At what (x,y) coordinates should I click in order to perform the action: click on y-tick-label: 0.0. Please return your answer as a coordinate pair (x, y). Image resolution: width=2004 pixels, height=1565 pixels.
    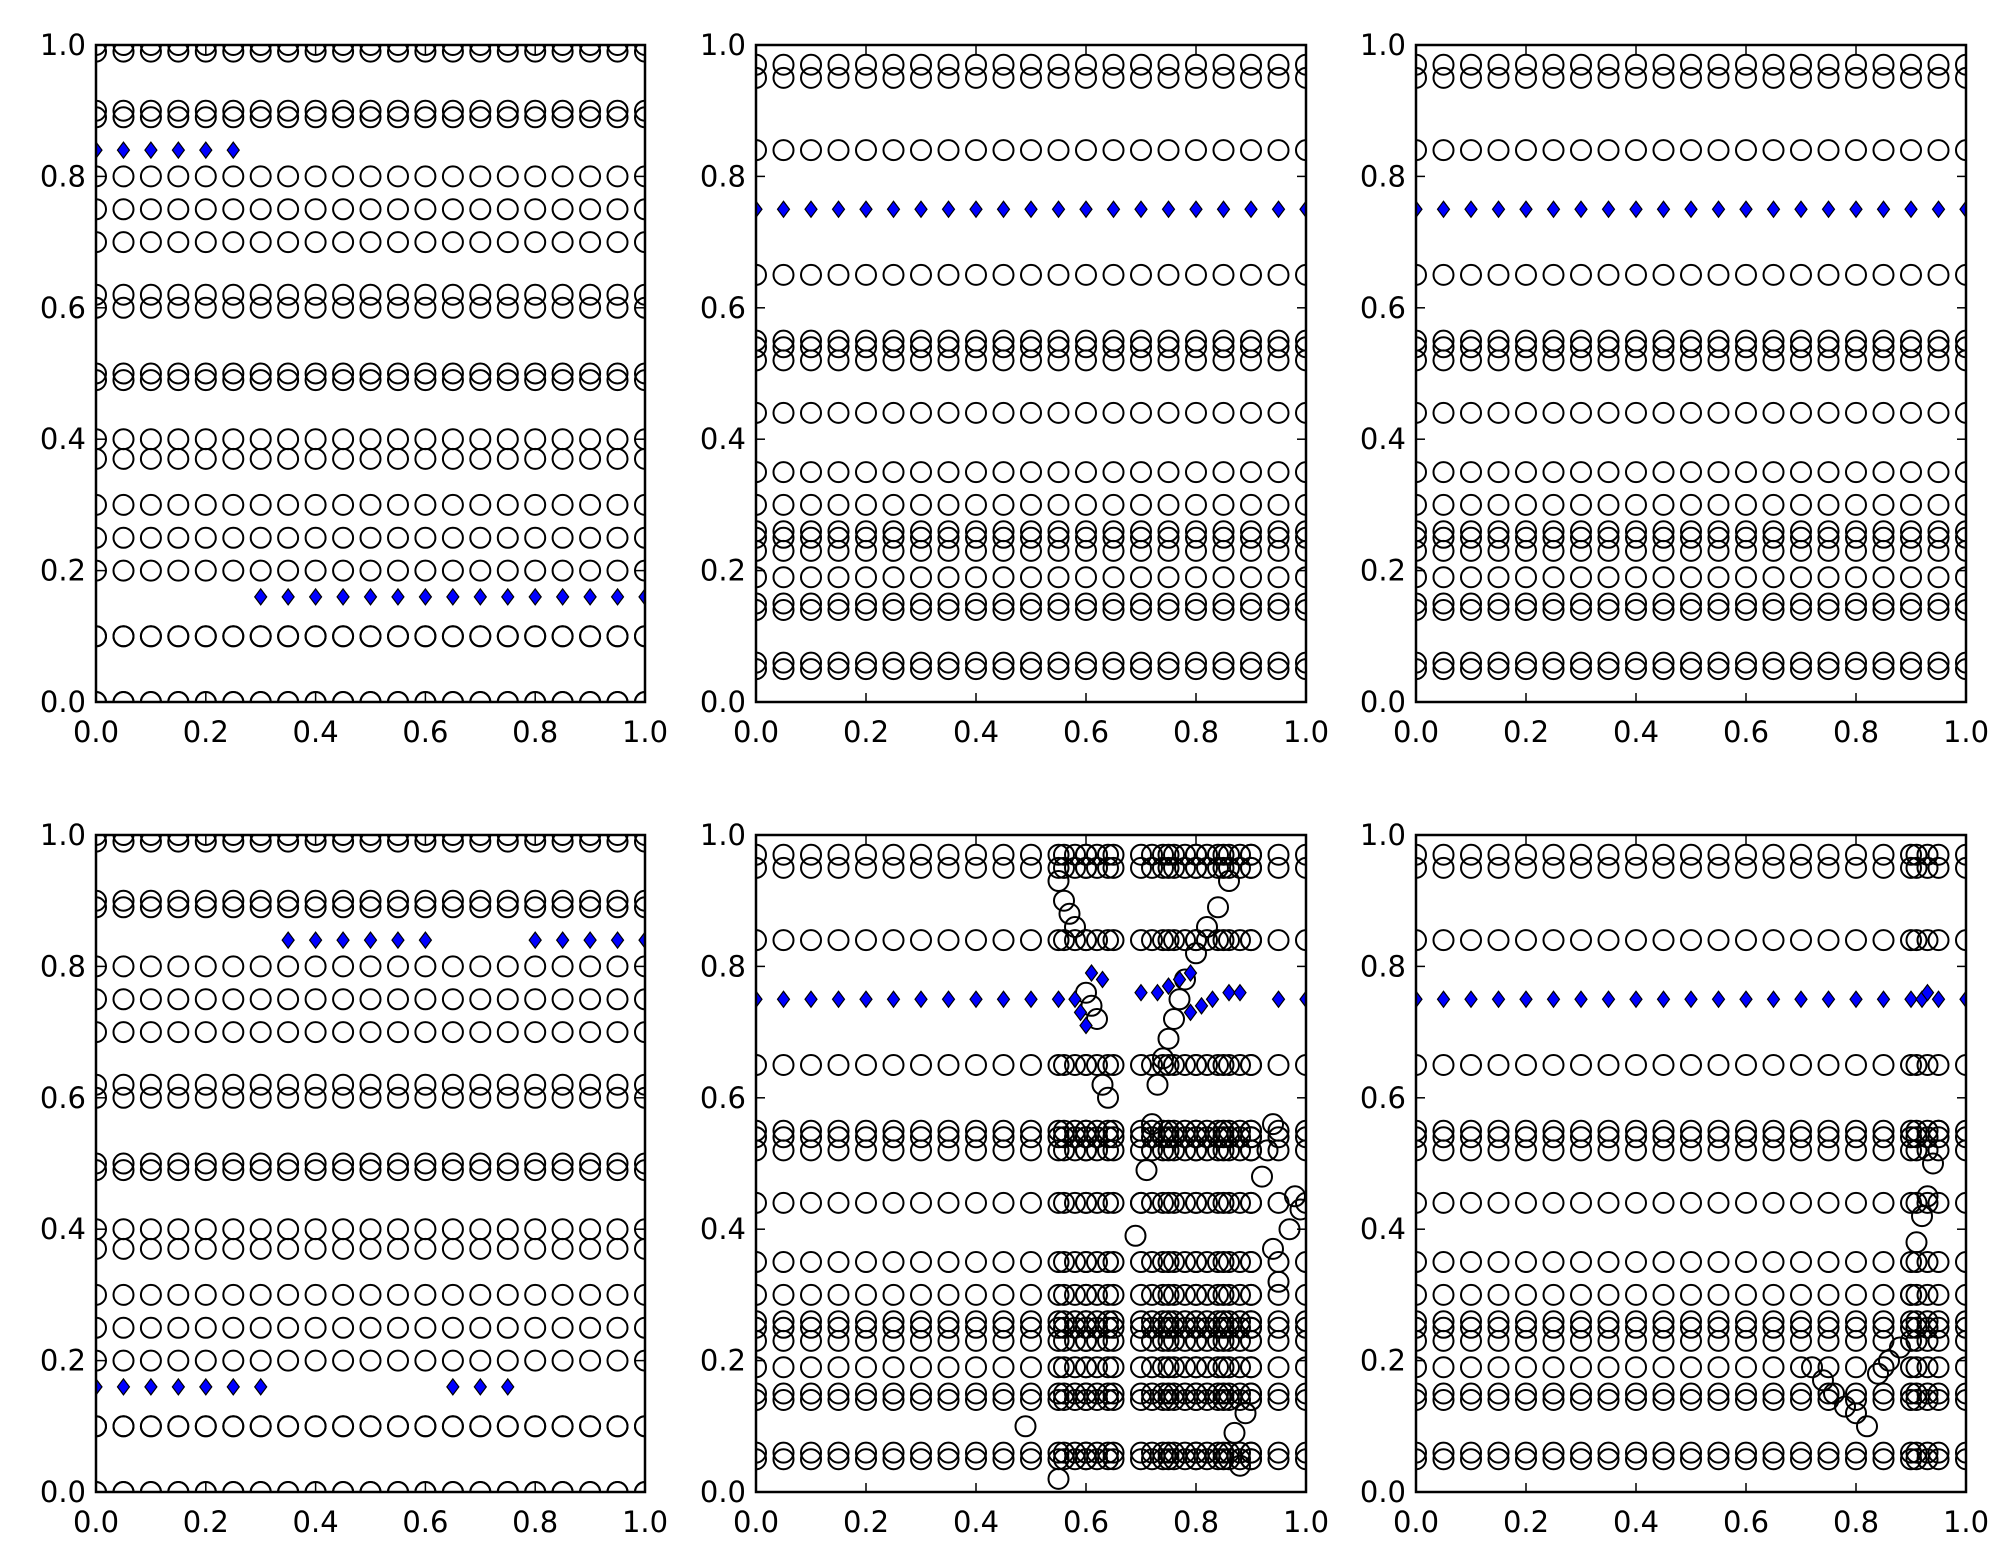
    Looking at the image, I should click on (63, 1492).